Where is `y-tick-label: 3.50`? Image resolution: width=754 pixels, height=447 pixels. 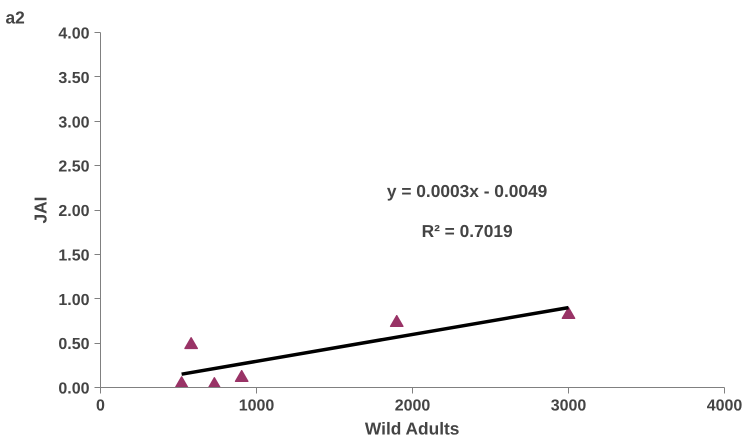 y-tick-label: 3.50 is located at coordinates (74, 78).